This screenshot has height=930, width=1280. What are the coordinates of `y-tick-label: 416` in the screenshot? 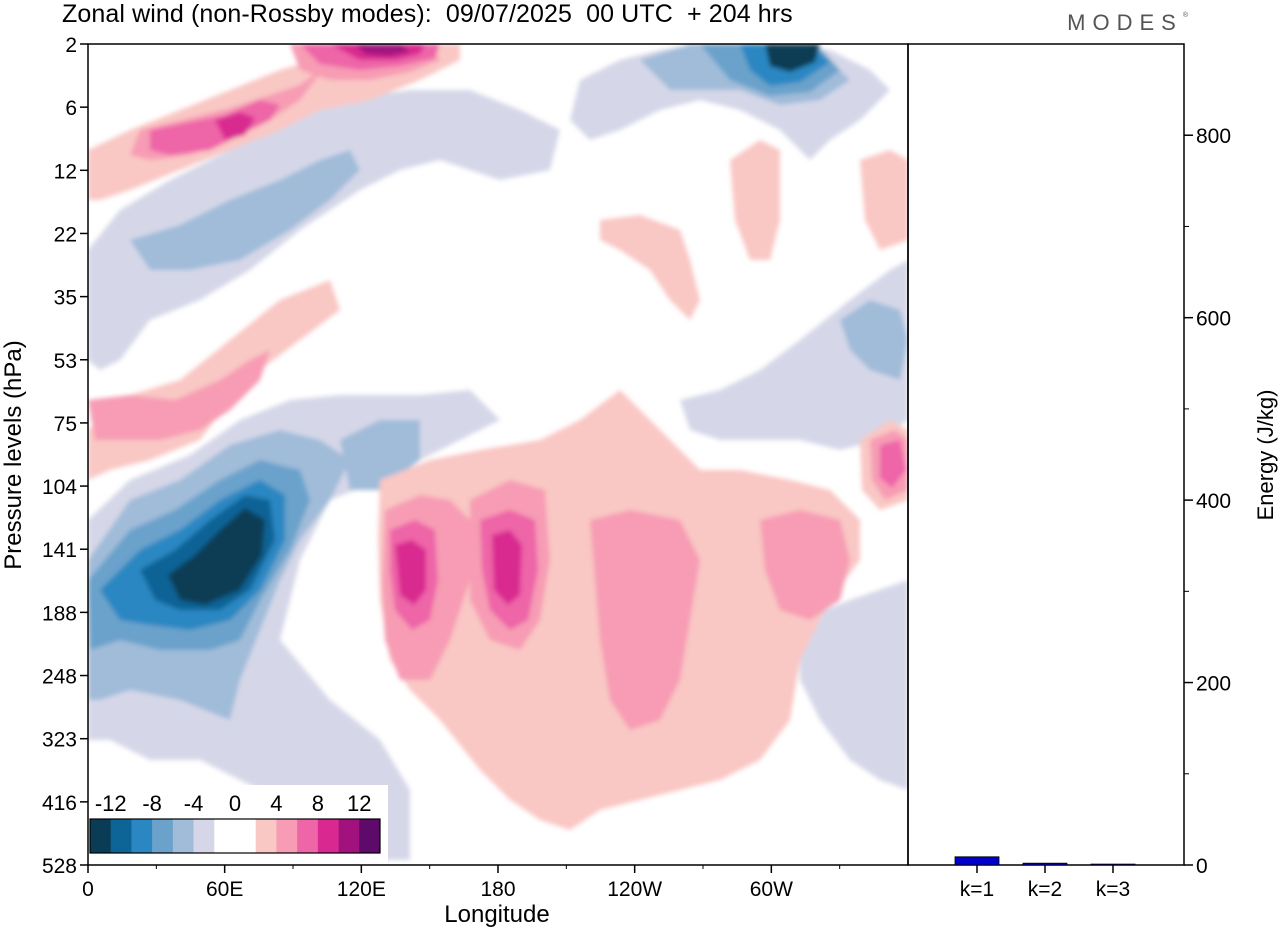 It's located at (59, 803).